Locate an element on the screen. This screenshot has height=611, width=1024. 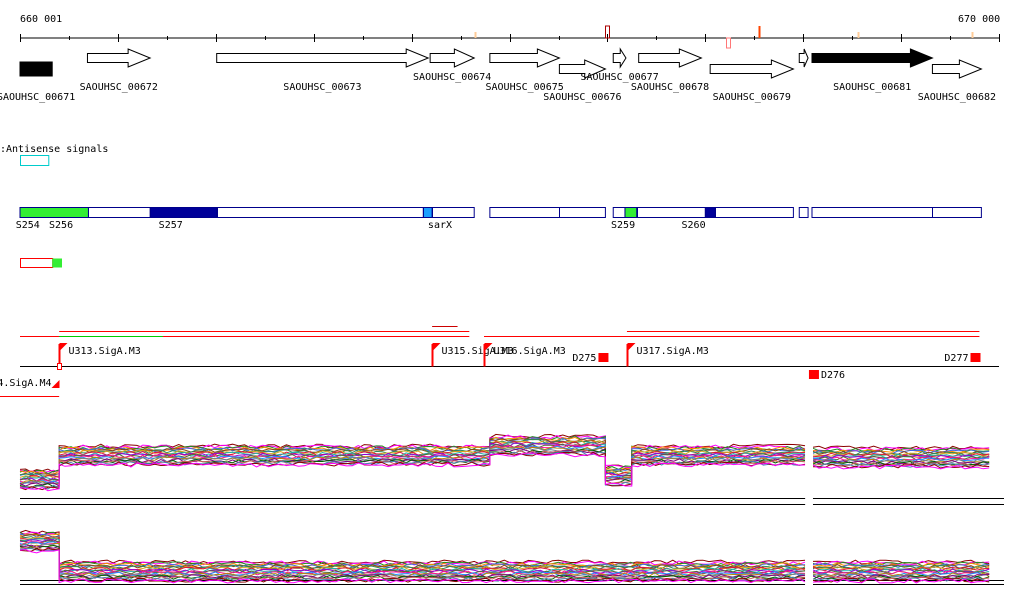
gene-label-g672: SAOUHSC_00672 is located at coordinates (119, 87).